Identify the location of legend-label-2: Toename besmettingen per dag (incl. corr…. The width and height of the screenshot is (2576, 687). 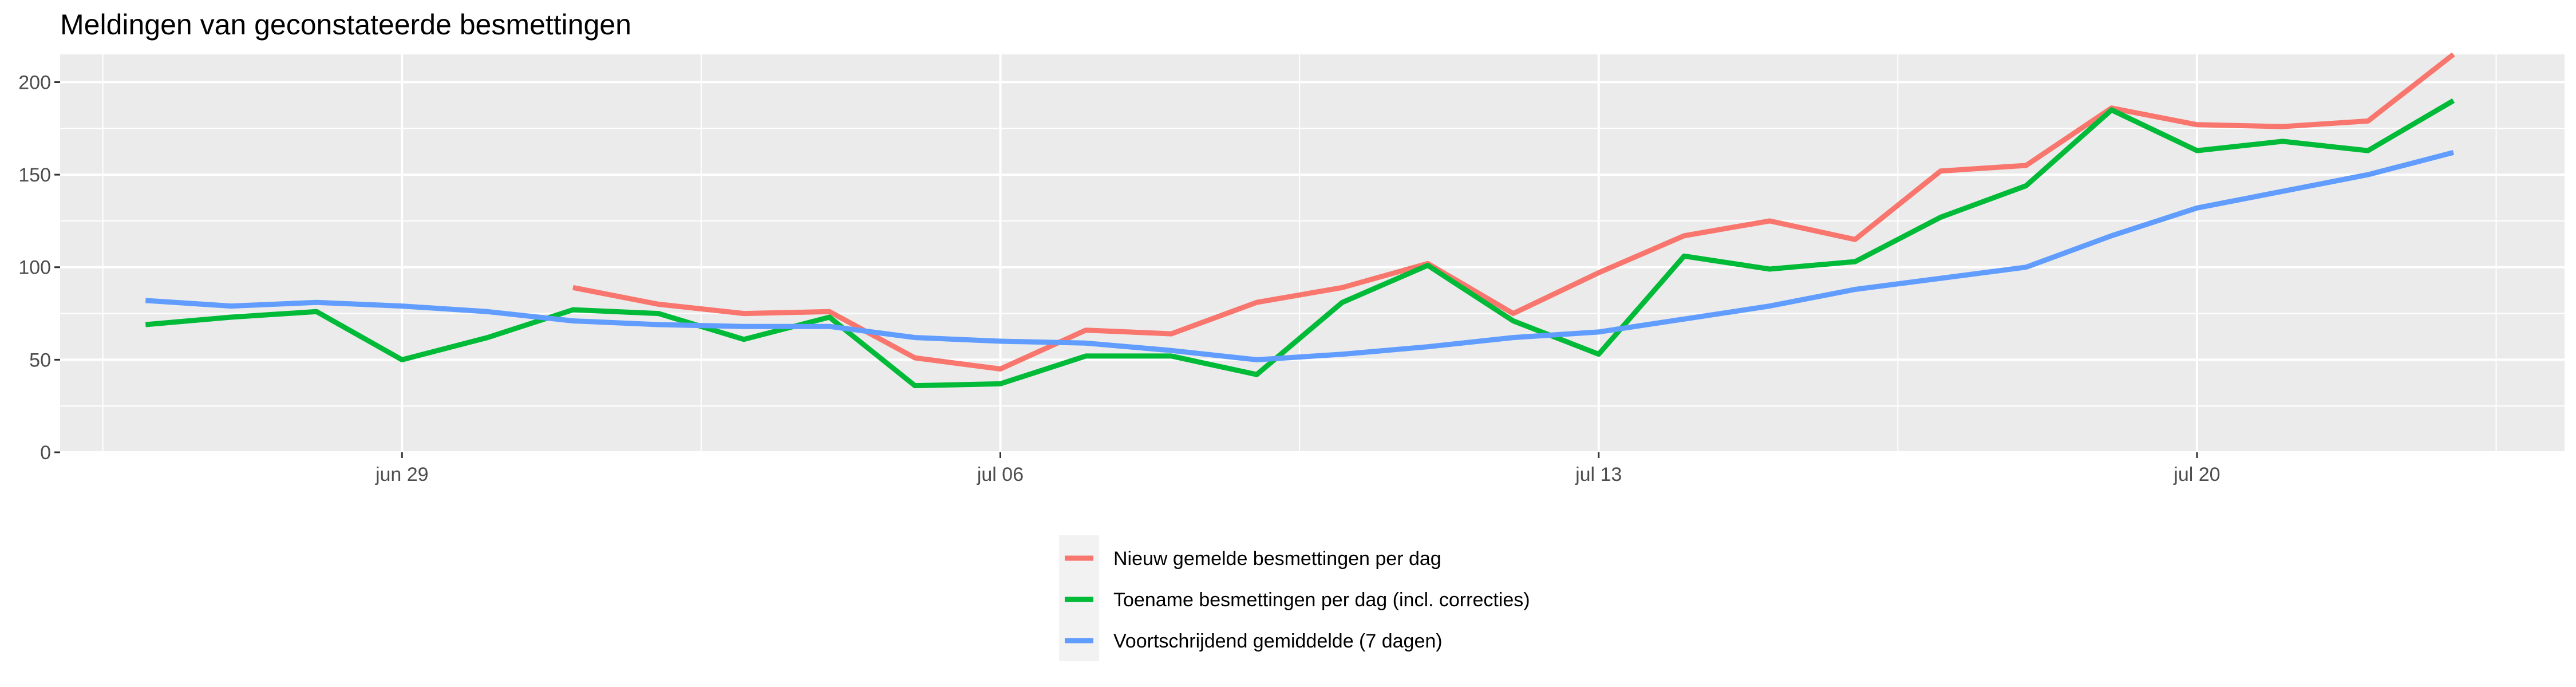
(1322, 600).